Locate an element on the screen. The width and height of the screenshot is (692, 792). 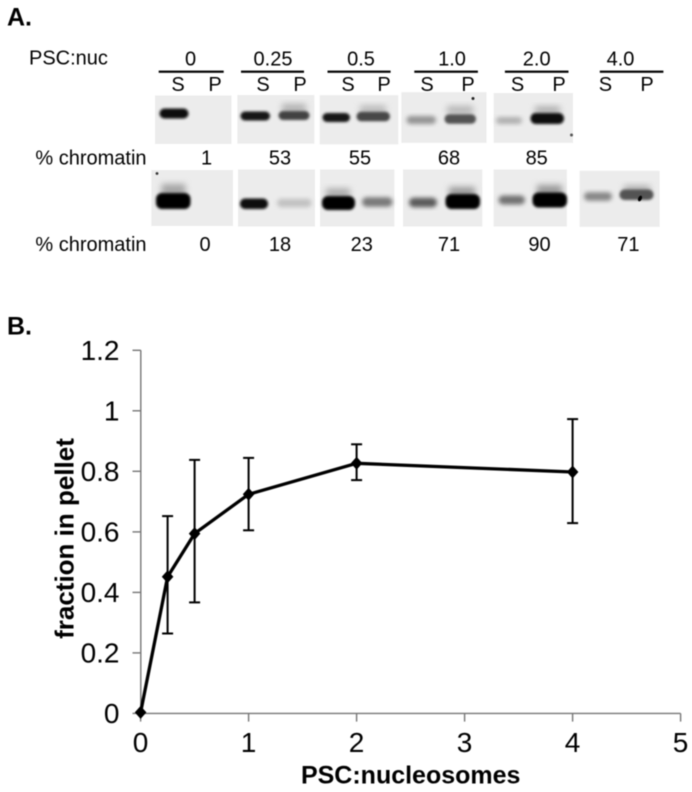
svg-text: 4 is located at coordinates (573, 742).